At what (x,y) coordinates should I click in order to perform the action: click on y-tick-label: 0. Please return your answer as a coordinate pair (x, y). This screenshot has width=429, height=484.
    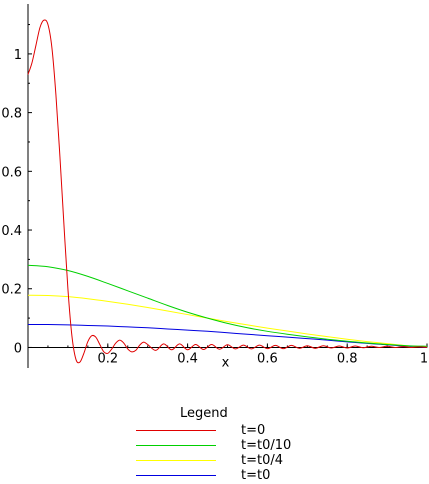
    Looking at the image, I should click on (18, 348).